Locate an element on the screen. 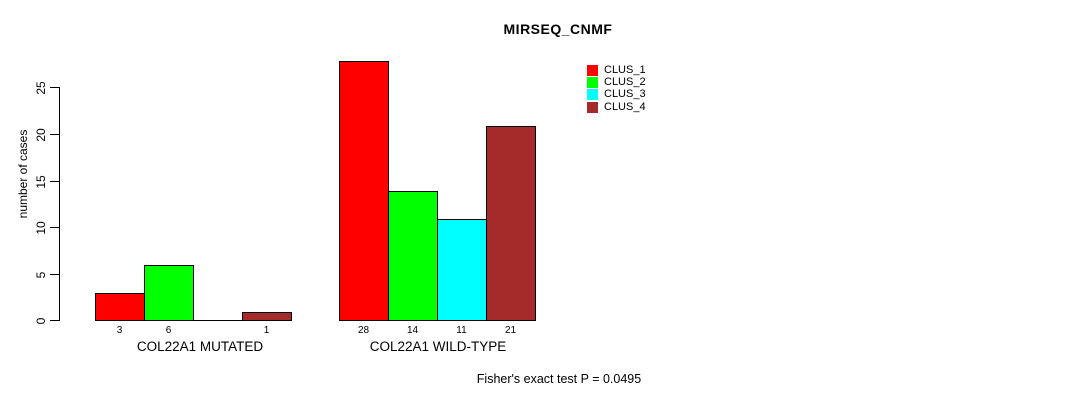 This screenshot has height=400, width=1090. legend-label: CLUS_2 is located at coordinates (625, 82).